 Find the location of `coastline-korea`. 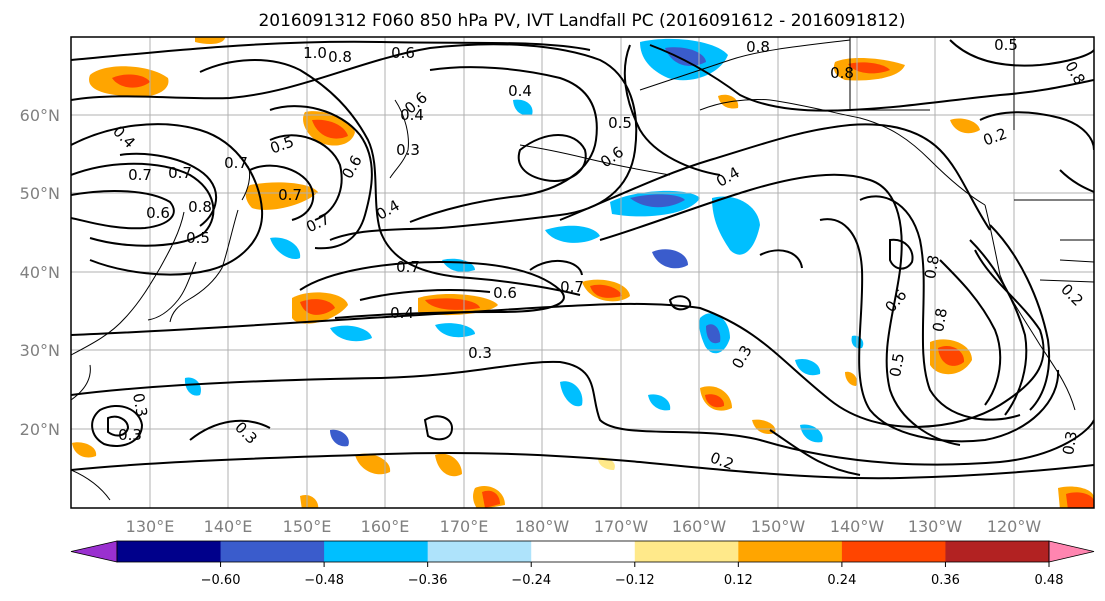

coastline-korea is located at coordinates (172, 291).